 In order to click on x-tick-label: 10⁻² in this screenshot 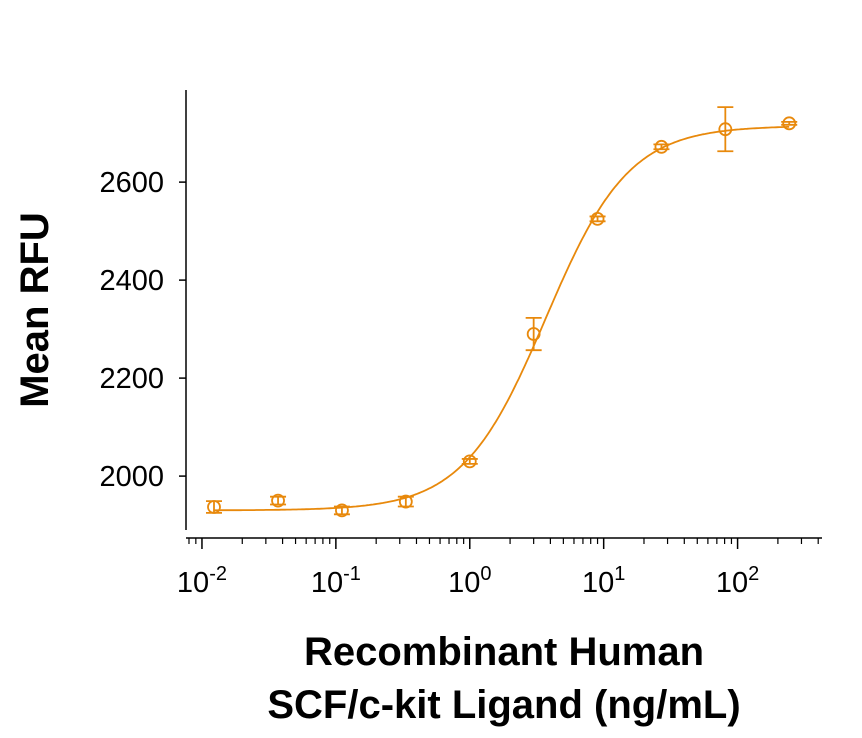, I will do `click(202, 581)`.